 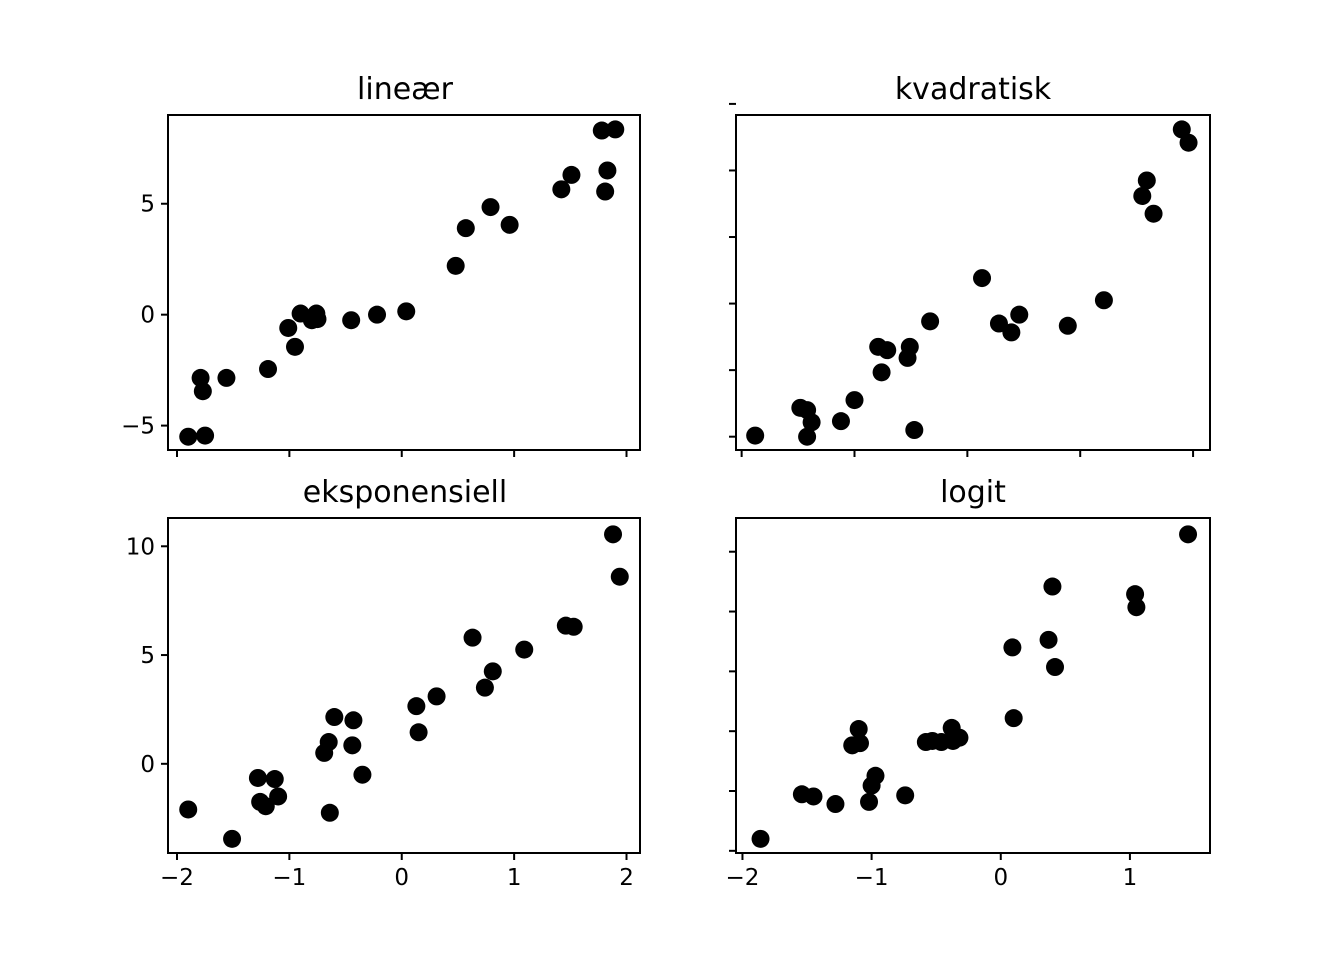 What do you see at coordinates (972, 283) in the screenshot?
I see `scatter-points-quadratic` at bounding box center [972, 283].